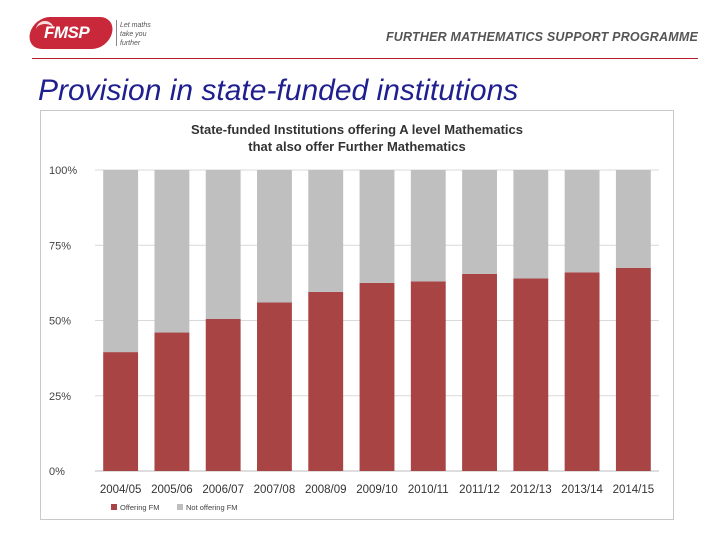  What do you see at coordinates (172, 490) in the screenshot?
I see `x-tick-label: 2005/06` at bounding box center [172, 490].